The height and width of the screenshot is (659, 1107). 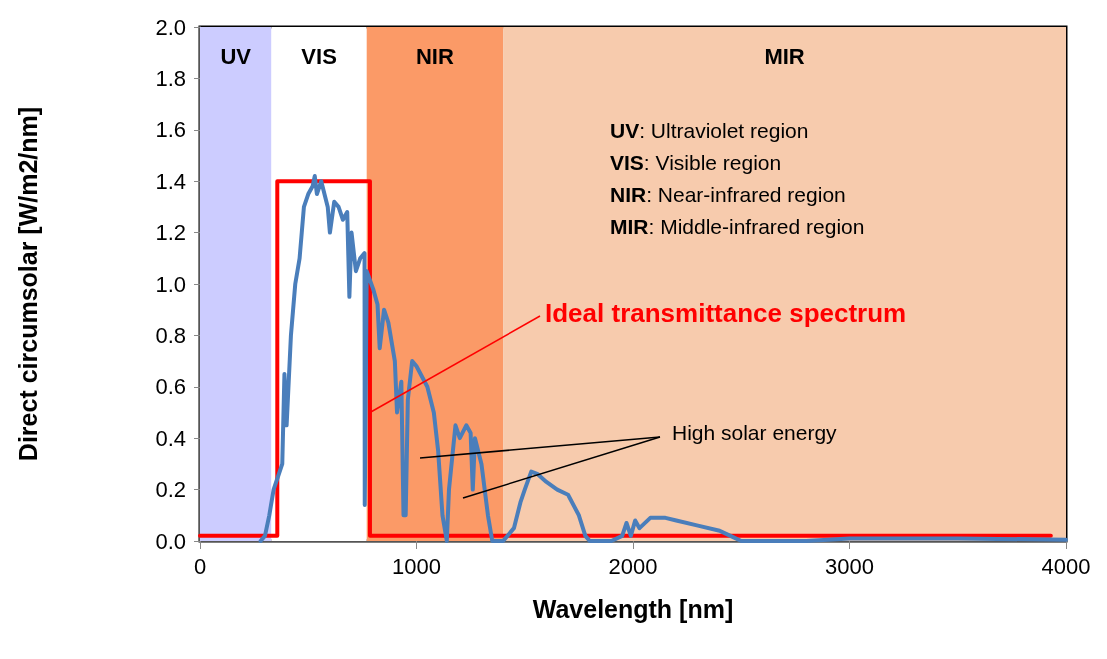 What do you see at coordinates (696, 162) in the screenshot?
I see `annotation: VIS: Visible region` at bounding box center [696, 162].